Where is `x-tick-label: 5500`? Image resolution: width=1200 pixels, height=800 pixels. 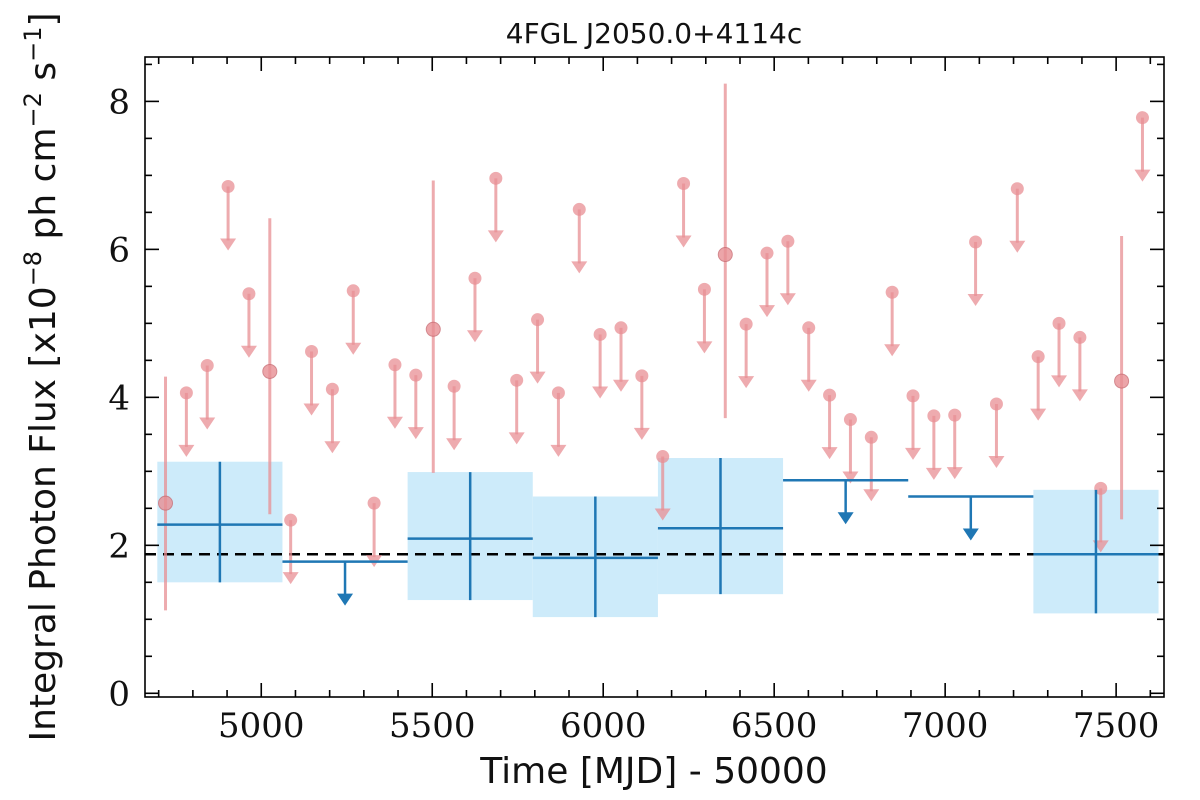 x-tick-label: 5500 is located at coordinates (432, 726).